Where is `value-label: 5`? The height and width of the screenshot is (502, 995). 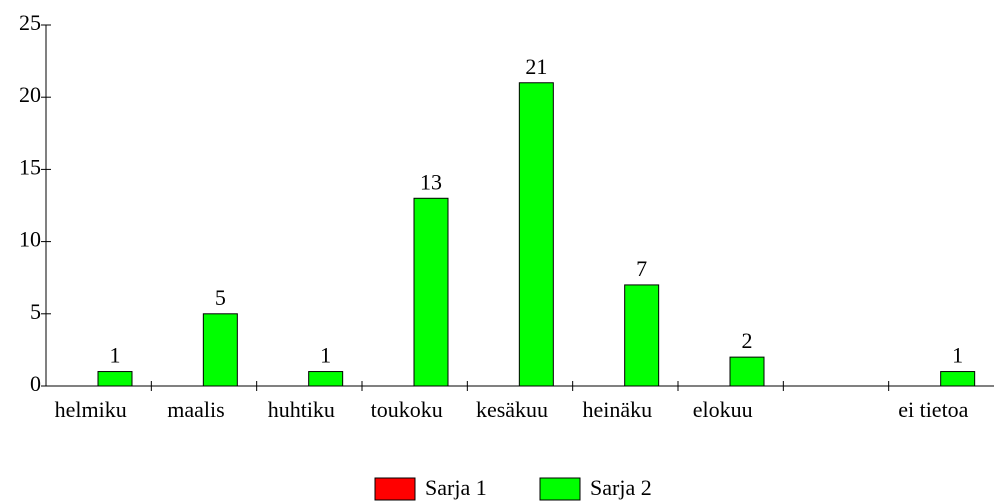
value-label: 5 is located at coordinates (220, 297).